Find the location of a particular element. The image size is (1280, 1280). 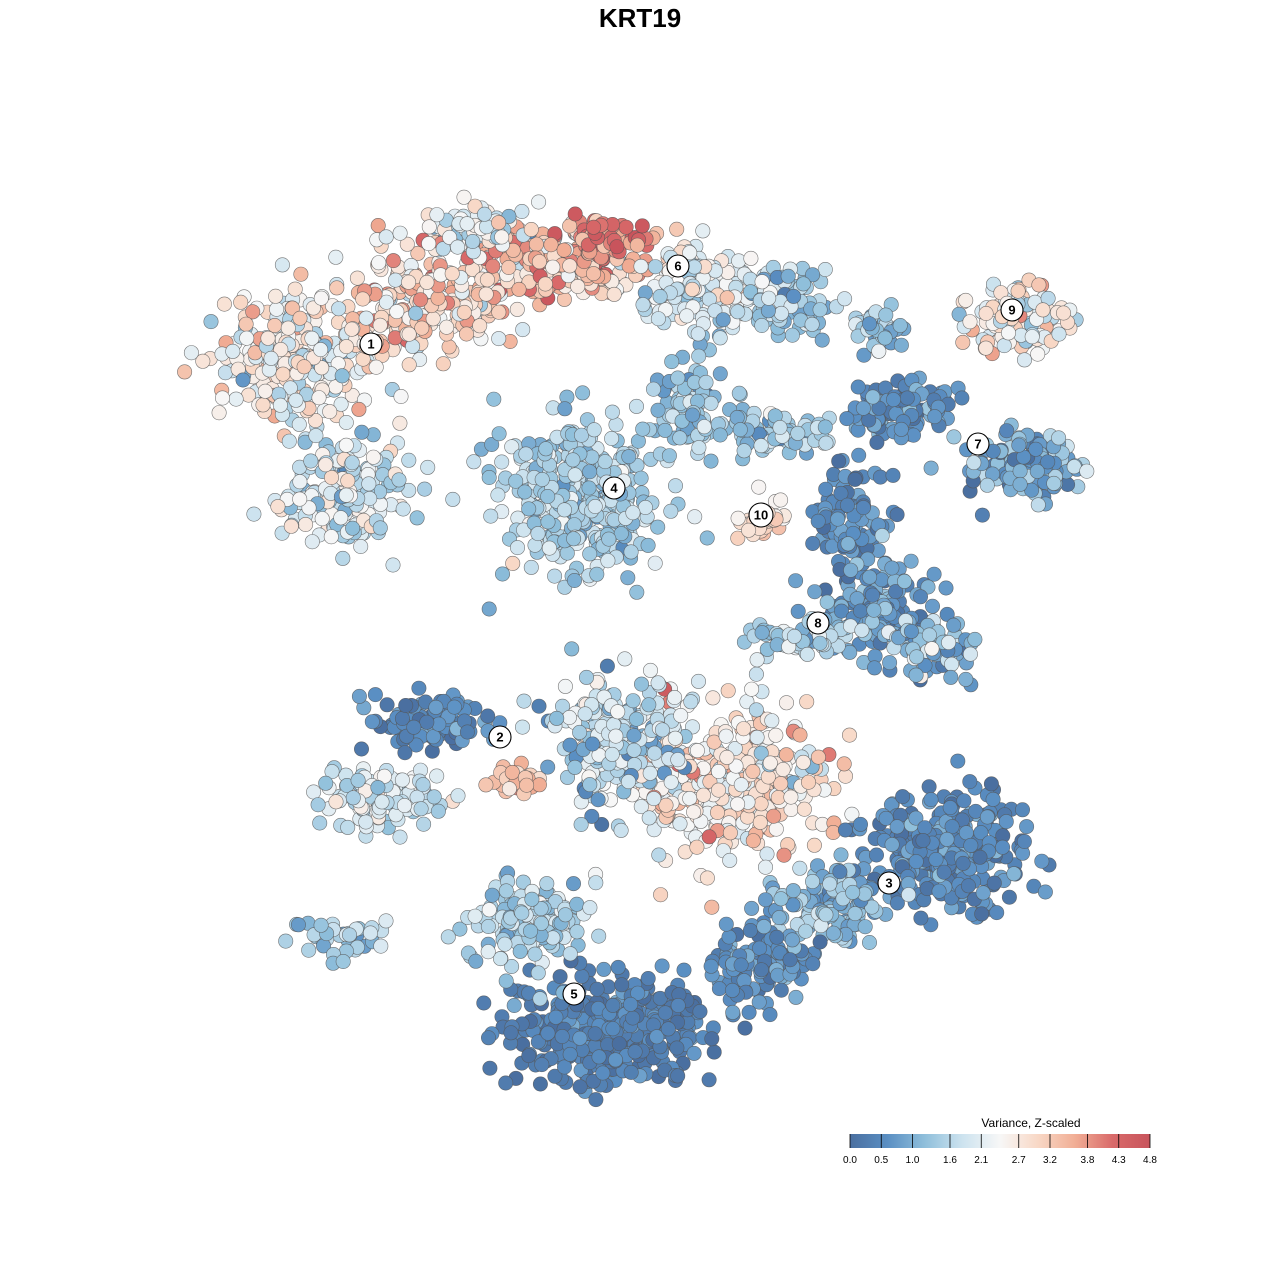

cluster-label-text: 8 is located at coordinates (817, 623).